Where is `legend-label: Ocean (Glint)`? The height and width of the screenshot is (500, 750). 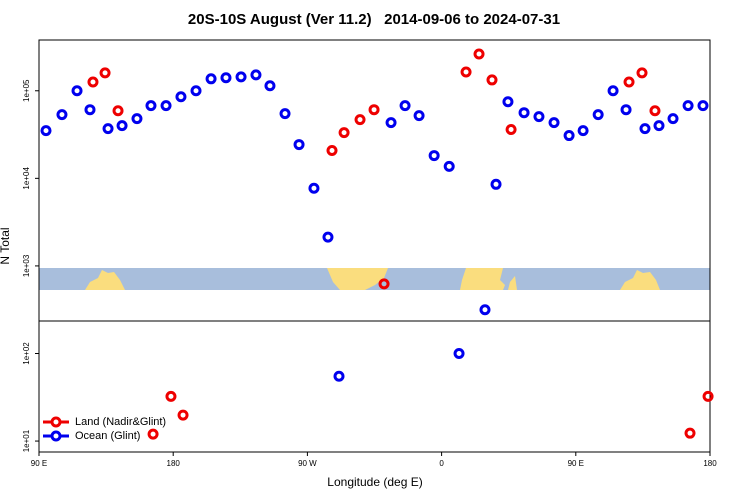
legend-label: Ocean (Glint) is located at coordinates (107, 436).